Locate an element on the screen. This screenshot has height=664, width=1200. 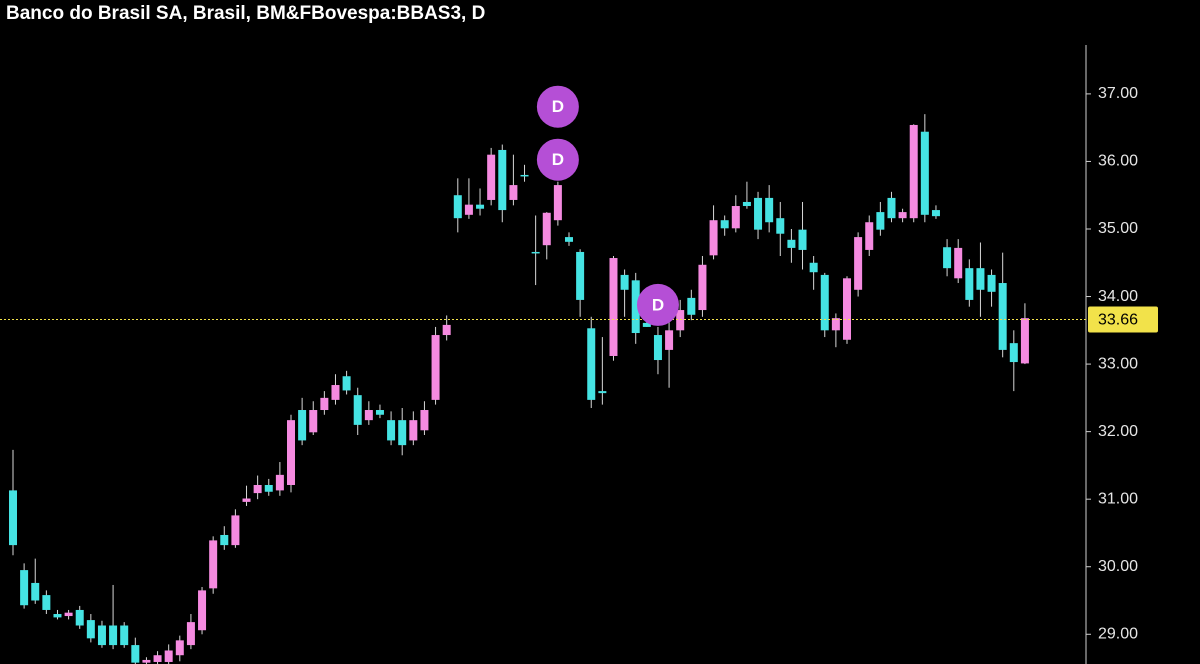
y-tick-label: 30.00 is located at coordinates (1118, 566).